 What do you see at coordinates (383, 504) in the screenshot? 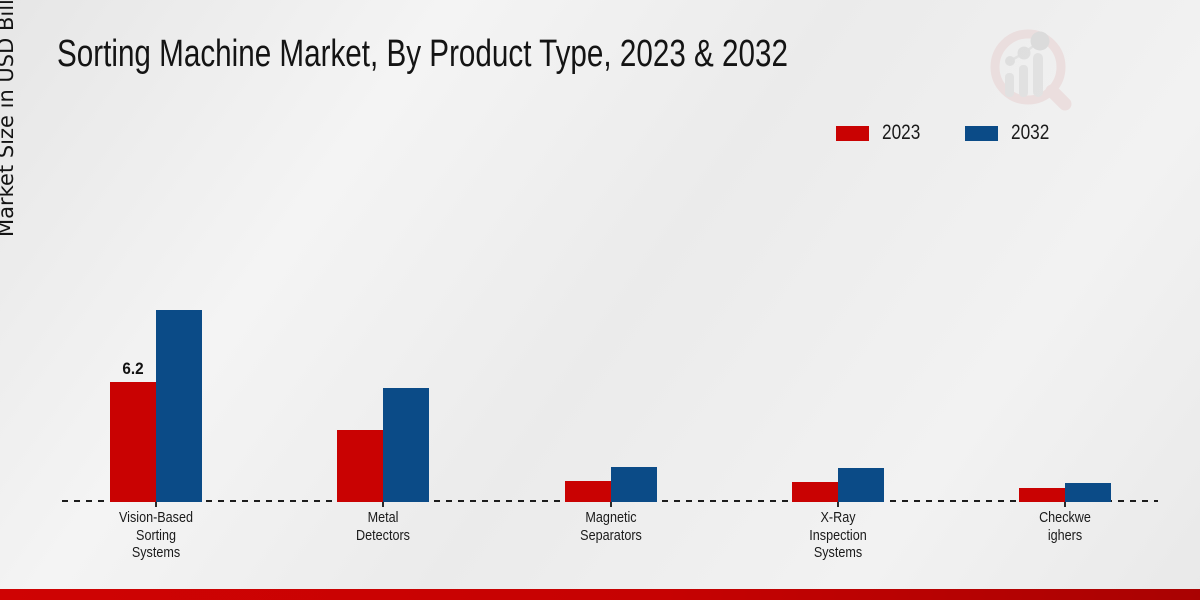
I see `axis-tick-metal-detectors` at bounding box center [383, 504].